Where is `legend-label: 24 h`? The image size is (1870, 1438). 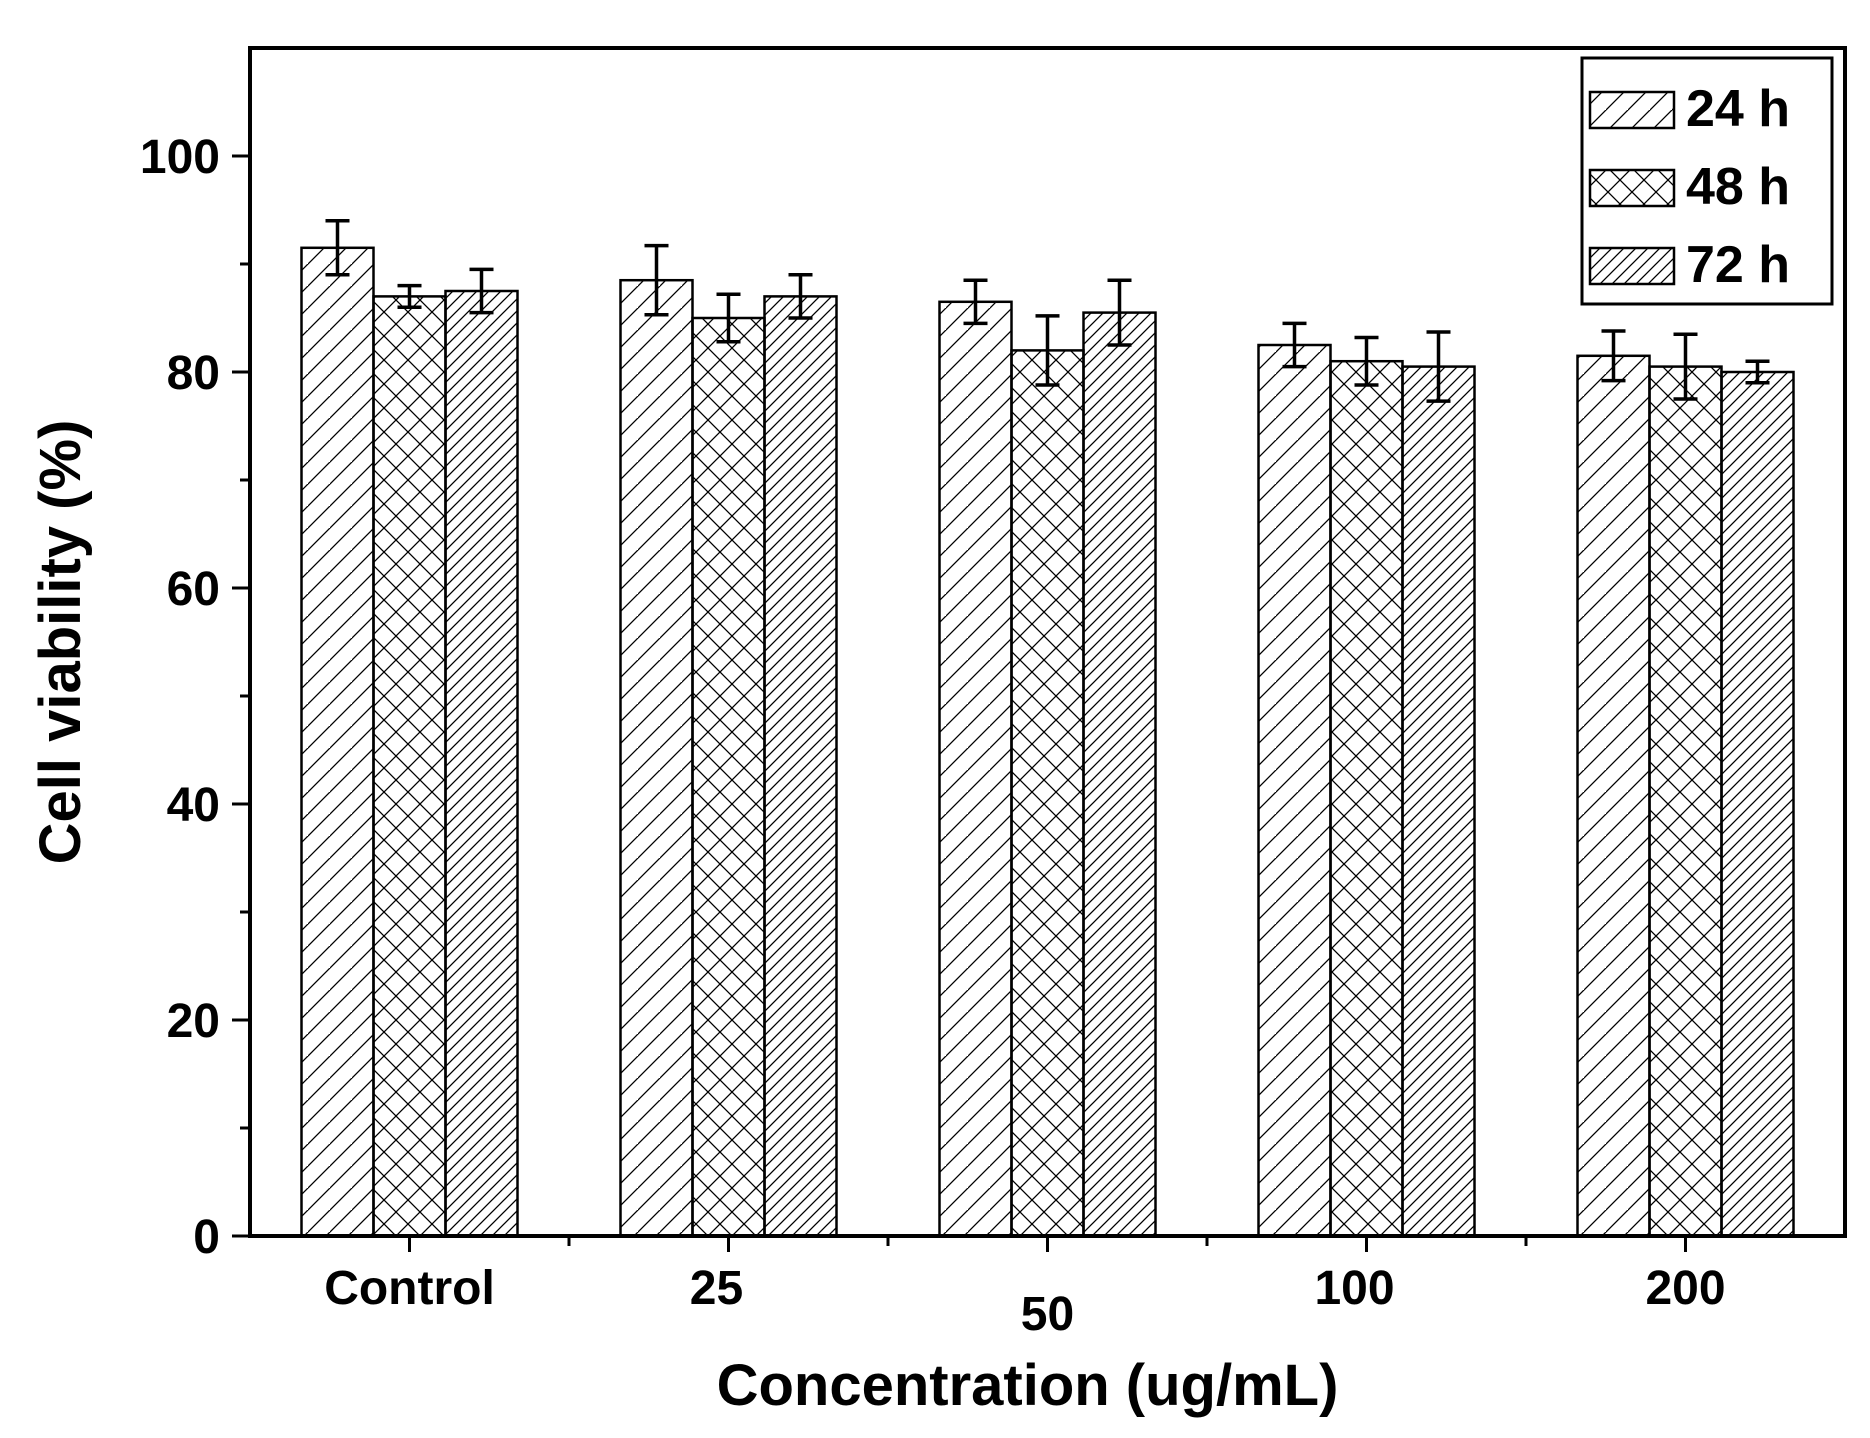
legend-label: 24 h is located at coordinates (1738, 109).